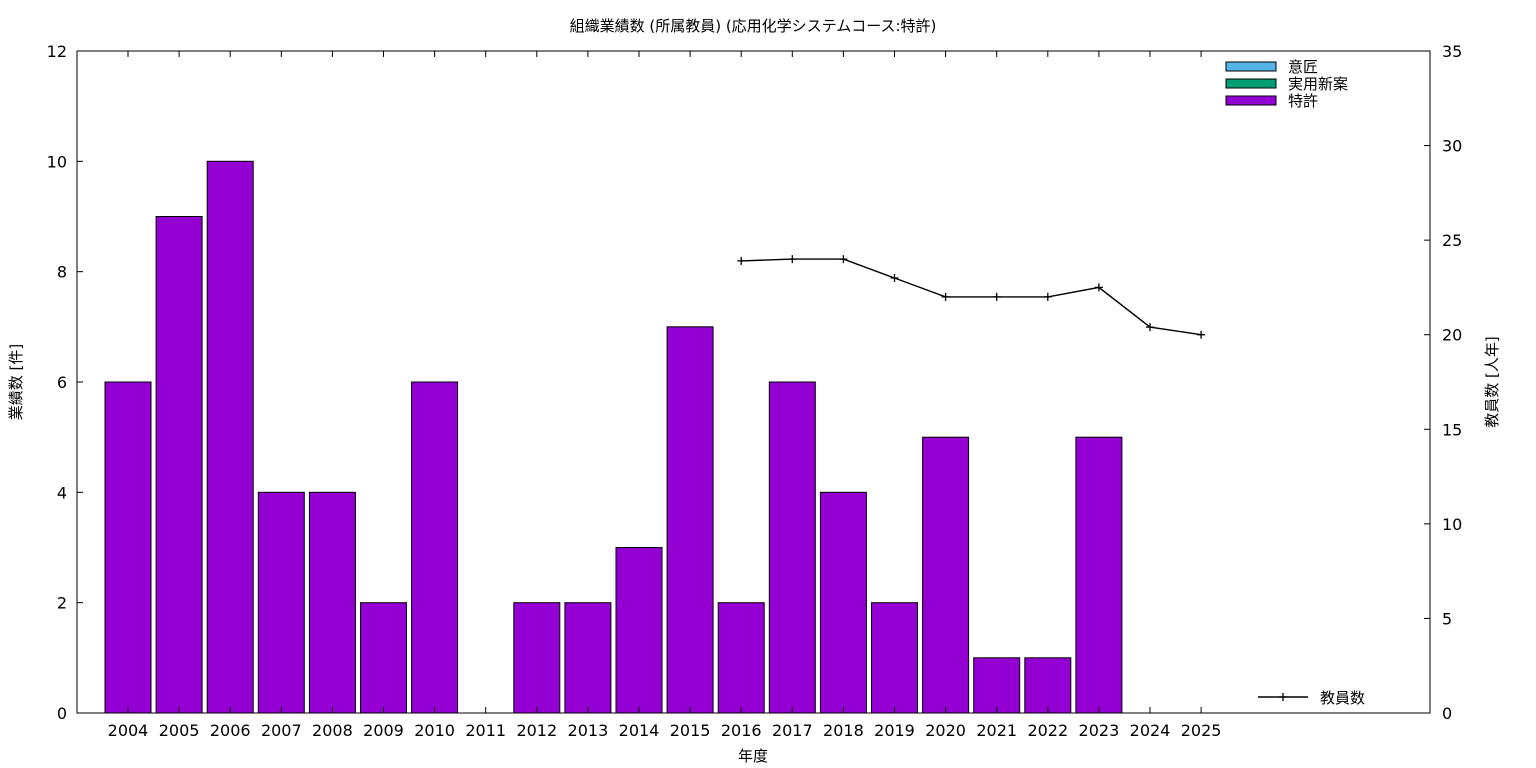 The height and width of the screenshot is (768, 1536). Describe the element at coordinates (741, 260) in the screenshot. I see `line-point-2016` at that location.